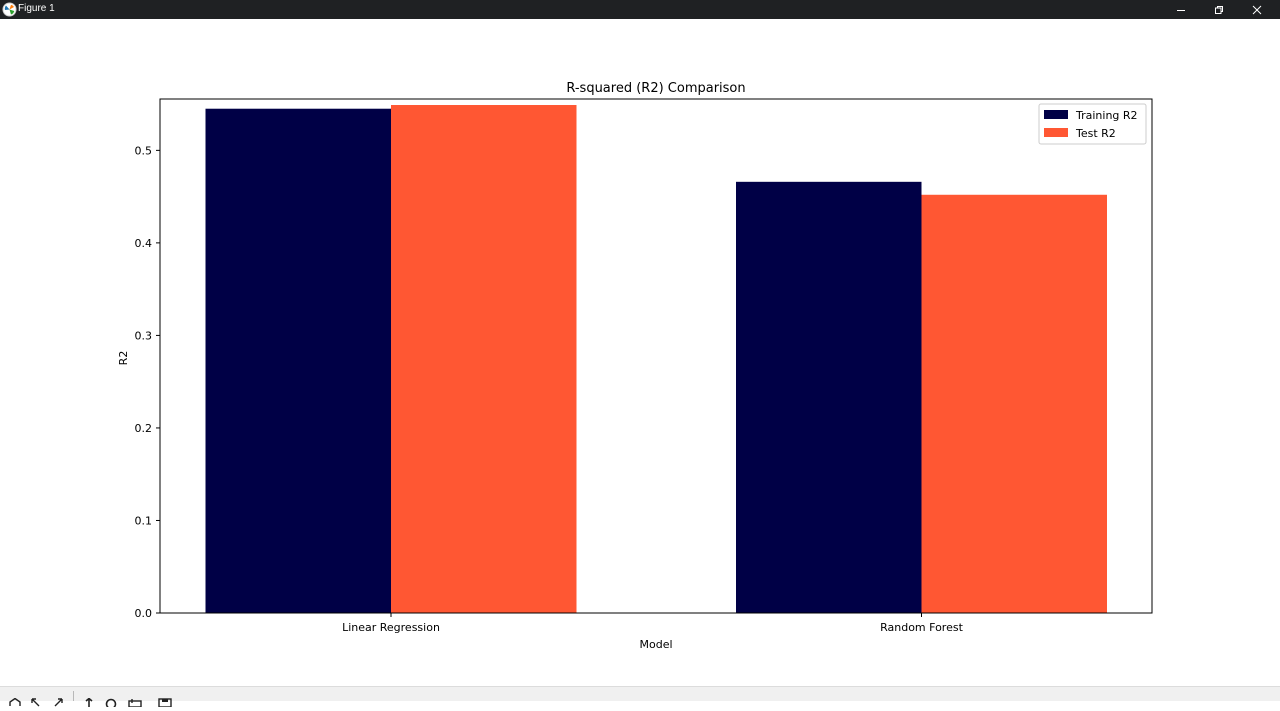  What do you see at coordinates (655, 88) in the screenshot?
I see `chart-title: R-squared (R2) Comparison` at bounding box center [655, 88].